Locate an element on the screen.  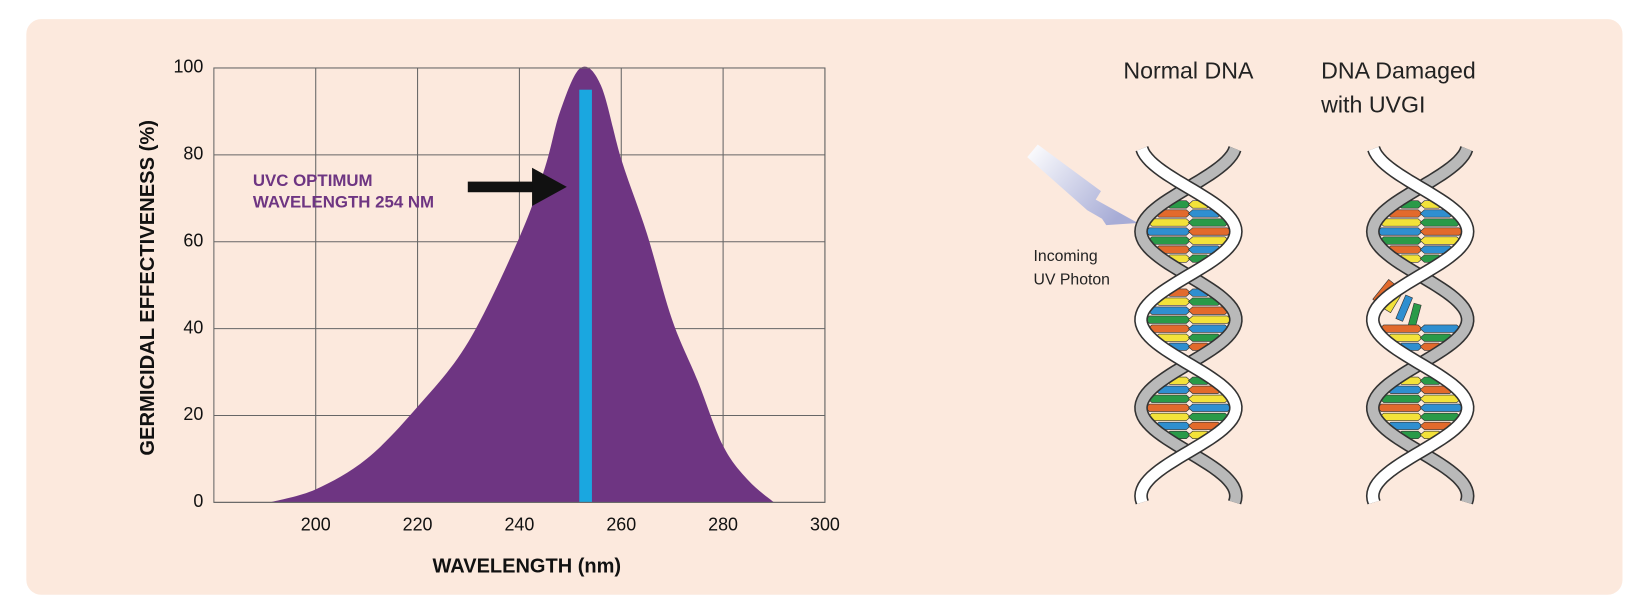
x-tick-label: 240 is located at coordinates (519, 524).